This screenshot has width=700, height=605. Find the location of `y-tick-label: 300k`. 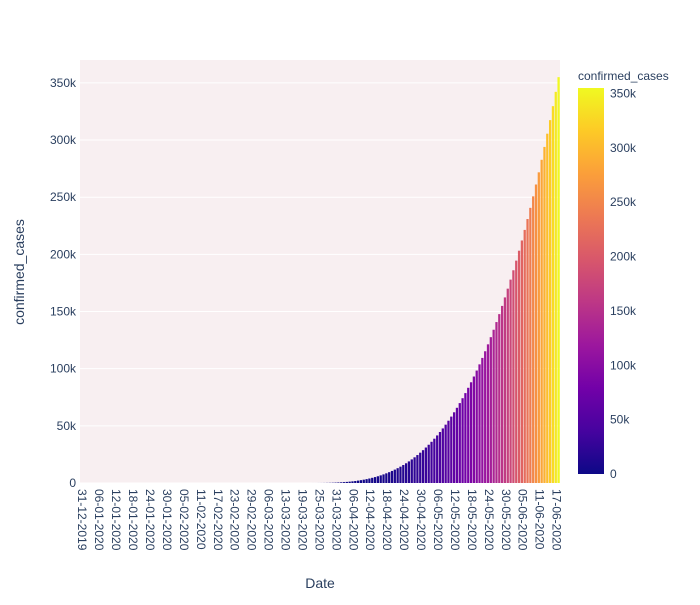

y-tick-label: 300k is located at coordinates (63, 140).